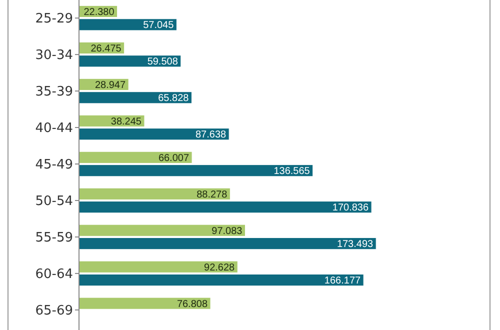  Describe the element at coordinates (54, 128) in the screenshot. I see `y-tick-label: 40-44` at that location.